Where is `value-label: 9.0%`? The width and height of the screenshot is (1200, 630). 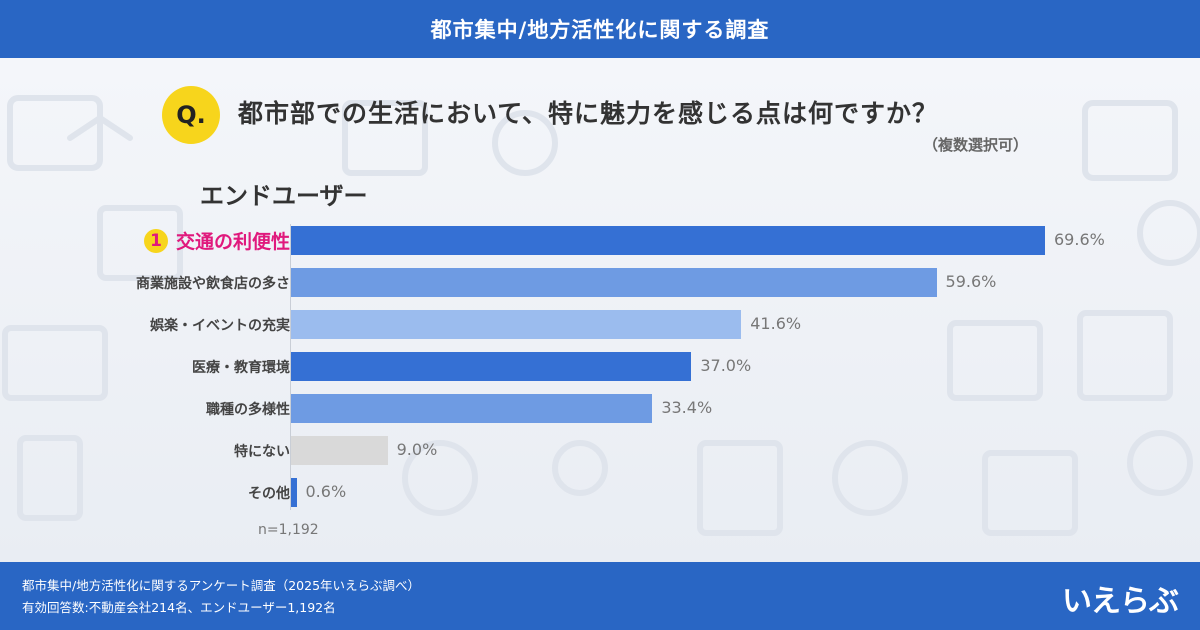
value-label: 9.0% is located at coordinates (417, 449).